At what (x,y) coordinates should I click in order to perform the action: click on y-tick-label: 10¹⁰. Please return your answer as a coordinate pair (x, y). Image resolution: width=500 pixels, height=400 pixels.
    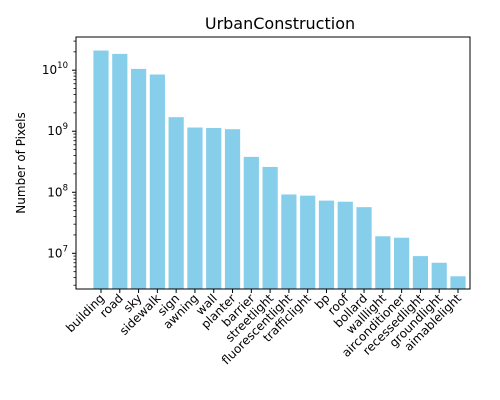
    Looking at the image, I should click on (55, 69).